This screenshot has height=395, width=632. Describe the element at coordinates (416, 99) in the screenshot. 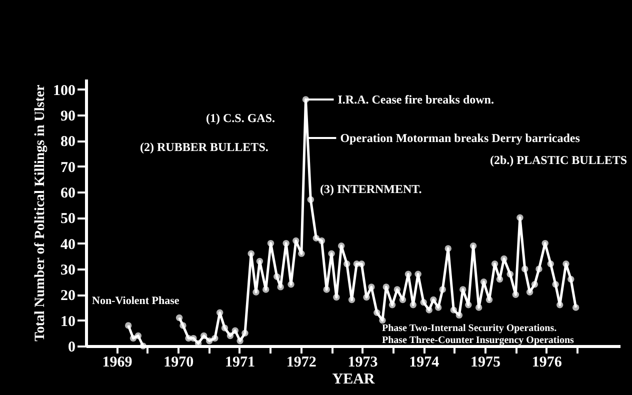

I see `annotation: I.R.A. Cease fire breaks down.` at that location.